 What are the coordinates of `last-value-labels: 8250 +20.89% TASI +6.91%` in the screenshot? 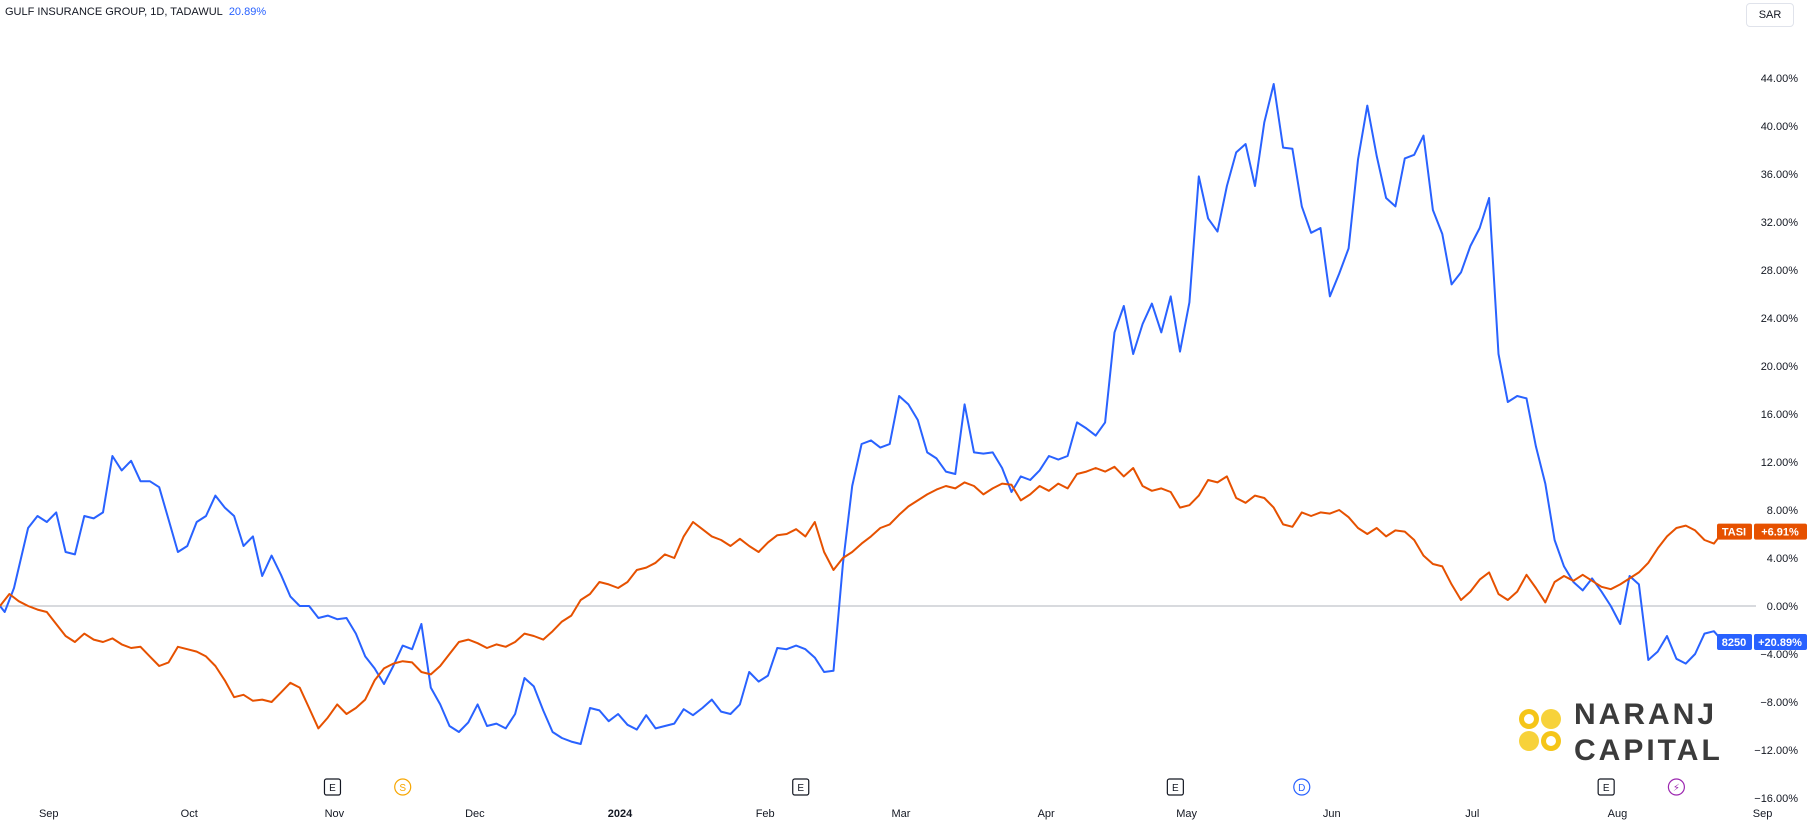 It's located at (1762, 586).